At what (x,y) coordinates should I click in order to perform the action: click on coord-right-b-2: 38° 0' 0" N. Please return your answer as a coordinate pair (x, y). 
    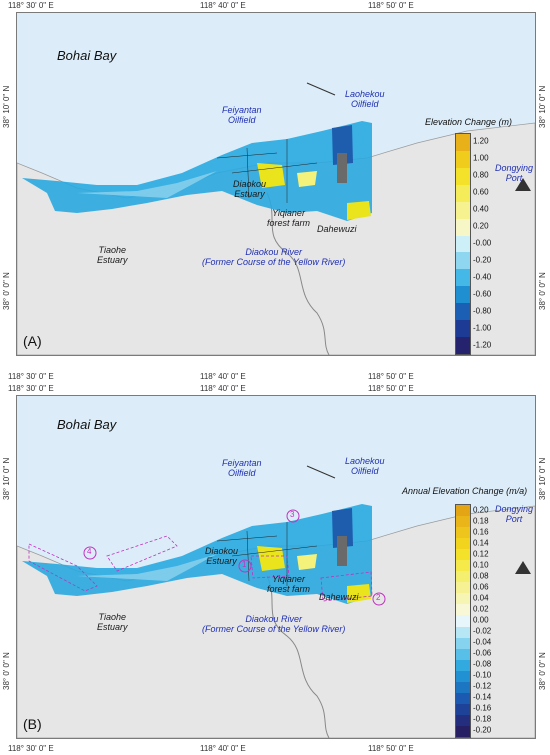
    Looking at the image, I should click on (542, 671).